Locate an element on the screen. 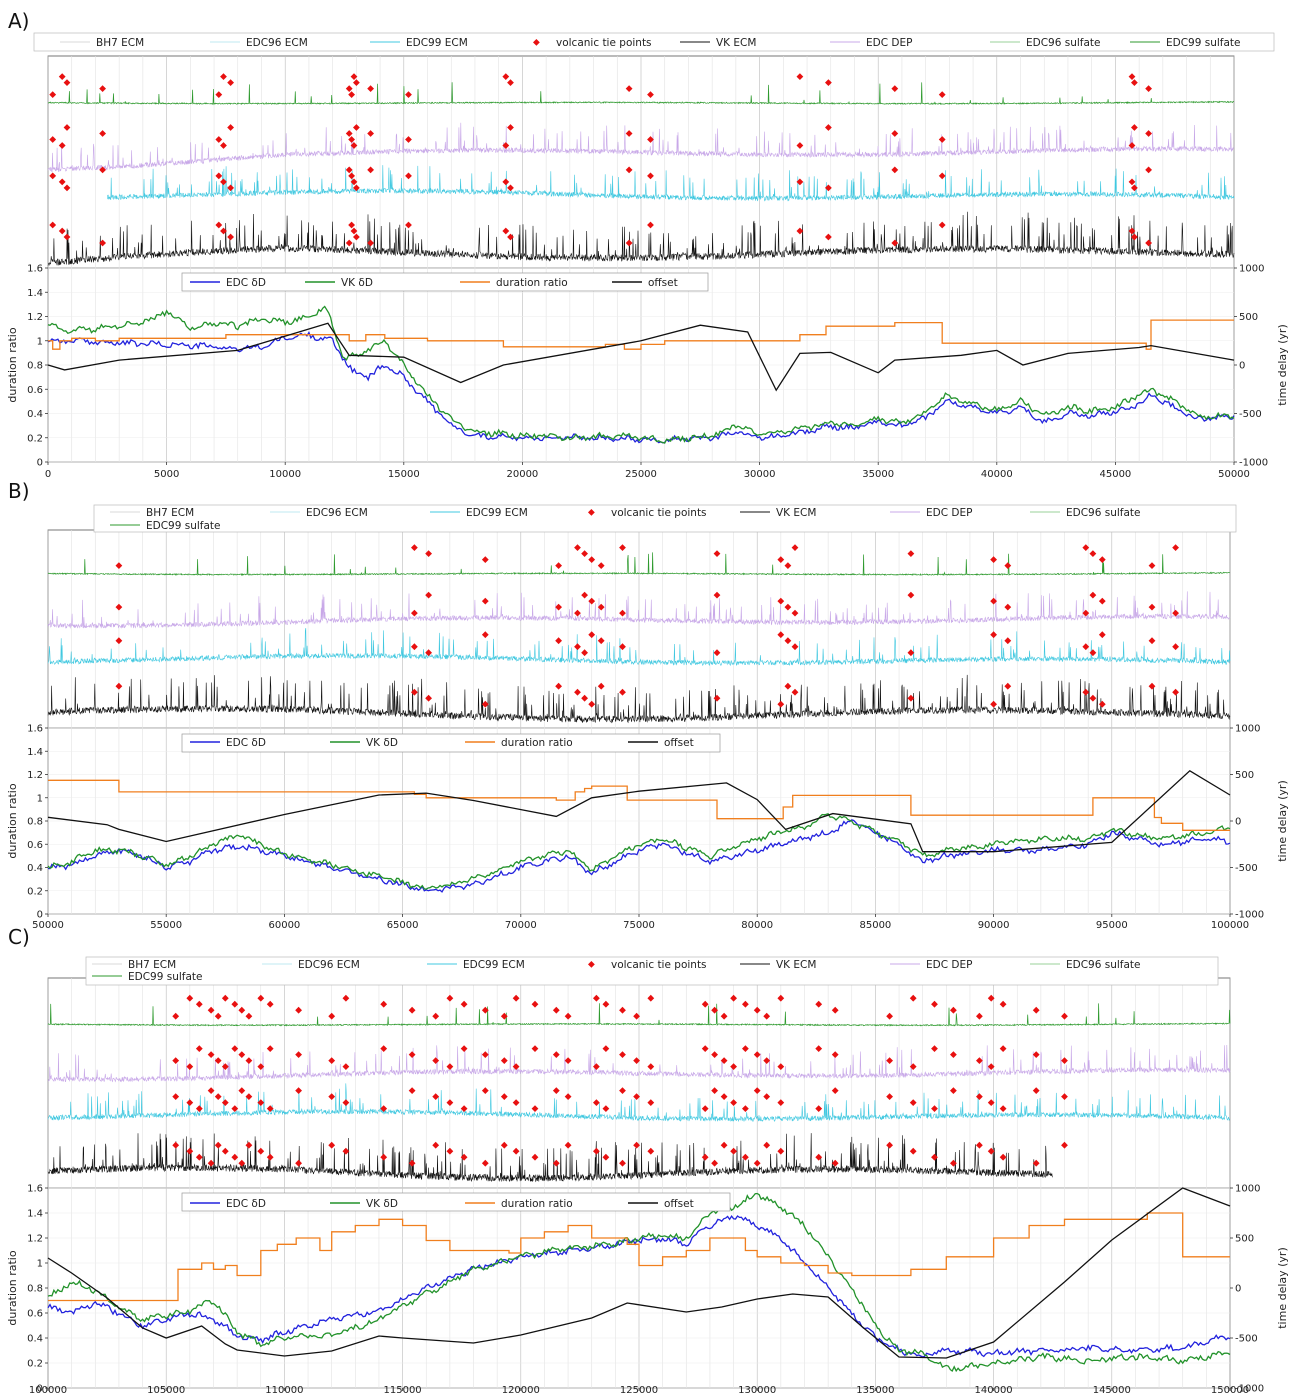 This screenshot has height=1398, width=1294. edc-d-line is located at coordinates (639, 1286).